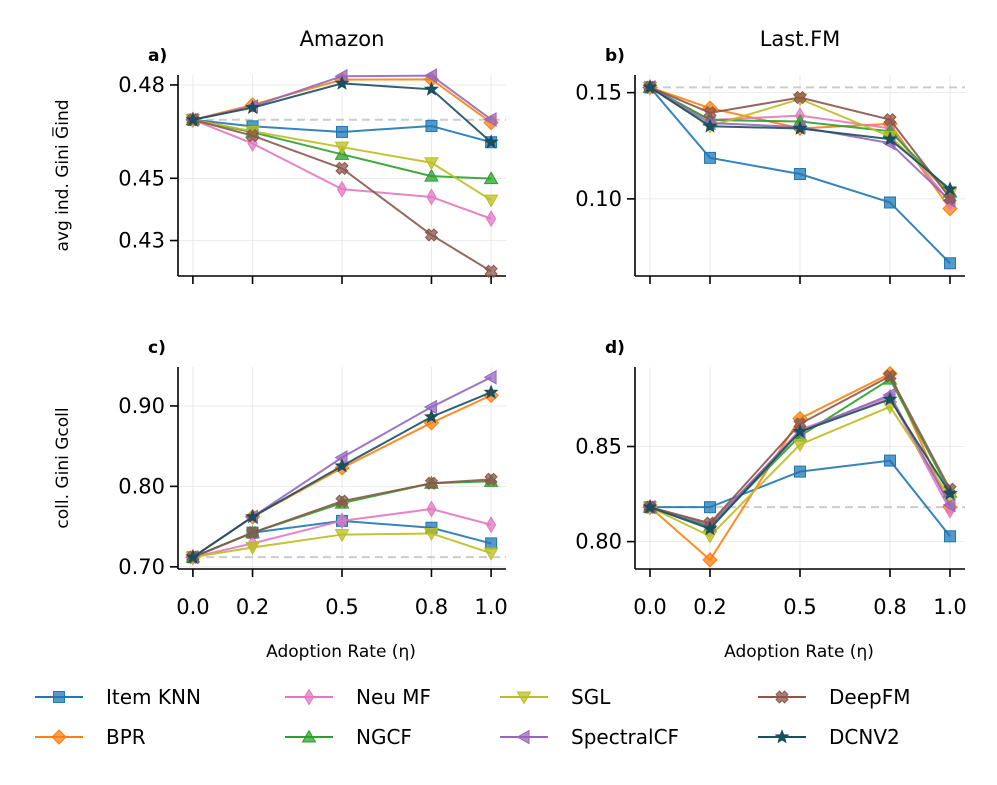 The width and height of the screenshot is (997, 785). I want to click on panel-title: Amazon, so click(342, 39).